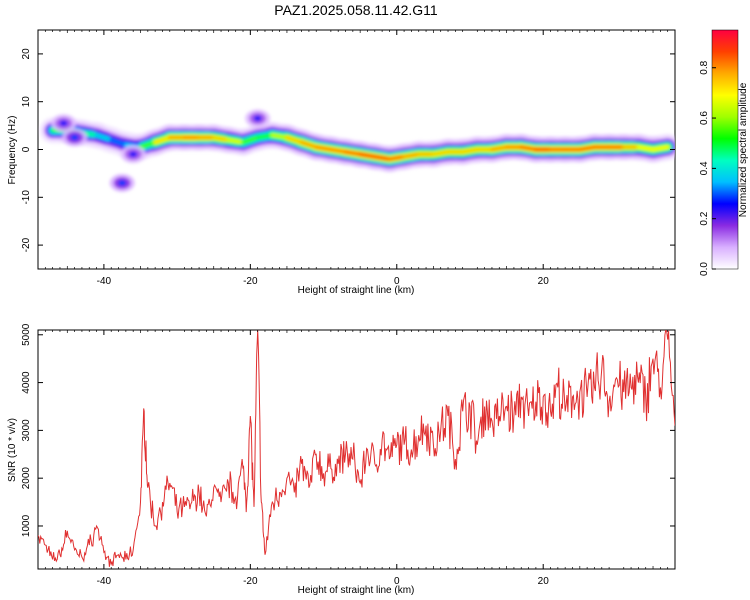 This screenshot has height=600, width=750. I want to click on snr-y-tick-label: 2000, so click(26, 478).